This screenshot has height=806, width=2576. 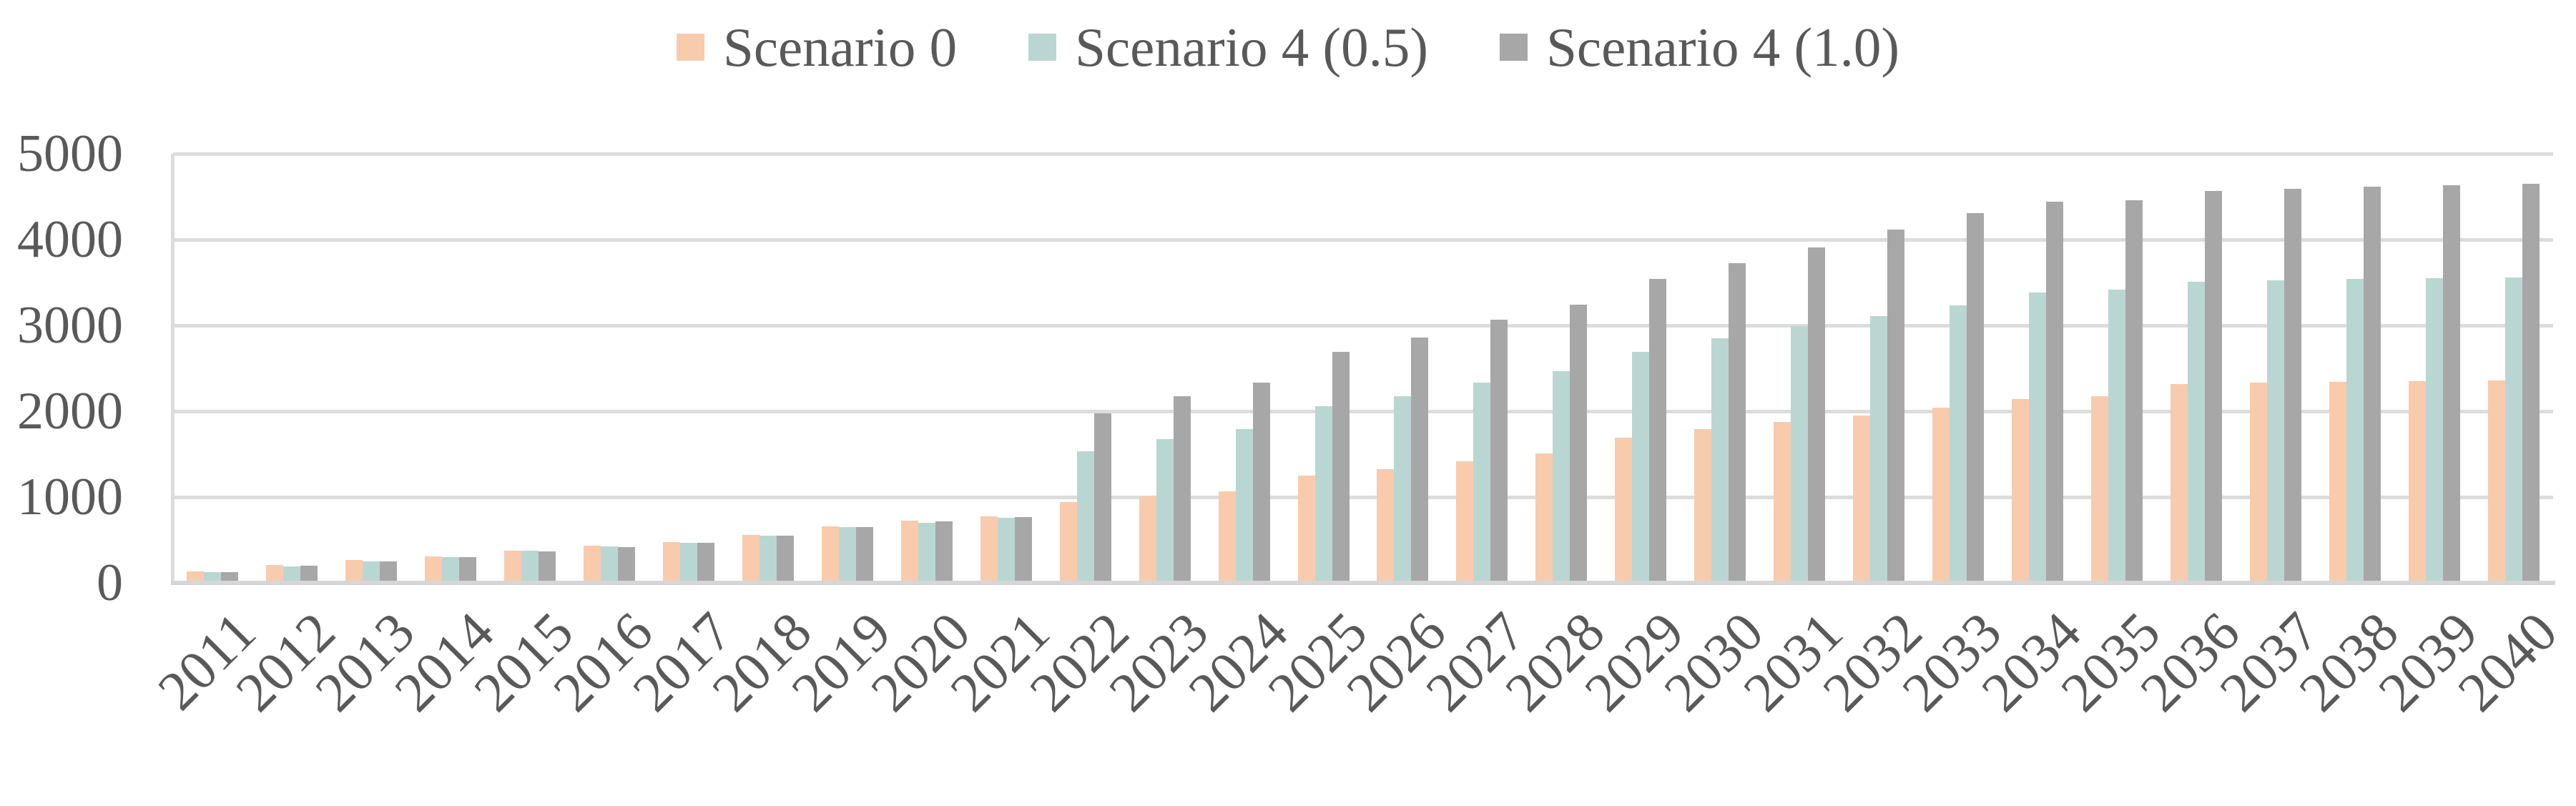 I want to click on bar-group-2040, so click(x=2514, y=368).